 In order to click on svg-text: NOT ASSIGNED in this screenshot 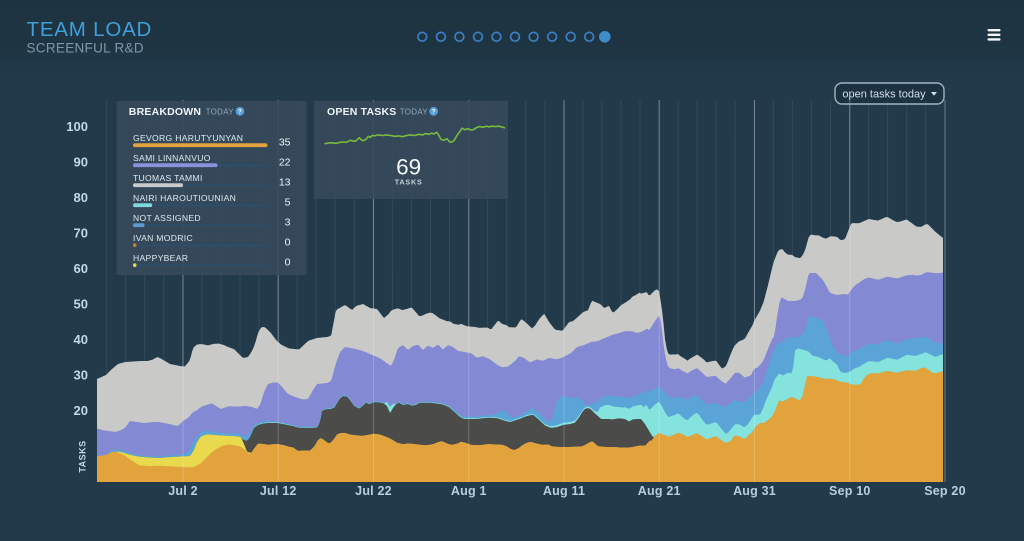, I will do `click(167, 218)`.